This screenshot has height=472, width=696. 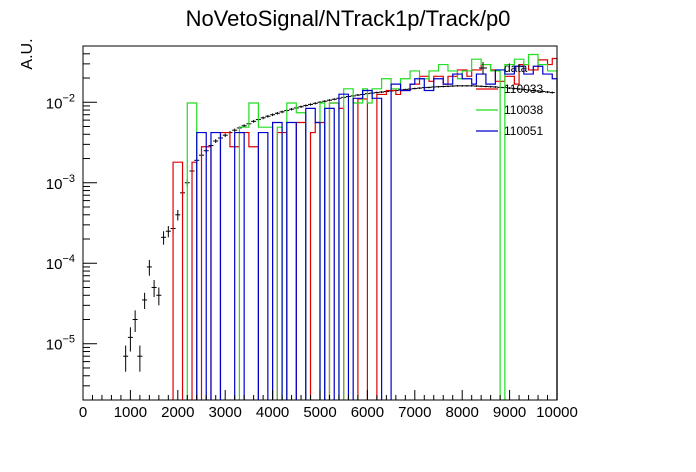 I want to click on legend-label-110038: 110038, so click(x=523, y=110).